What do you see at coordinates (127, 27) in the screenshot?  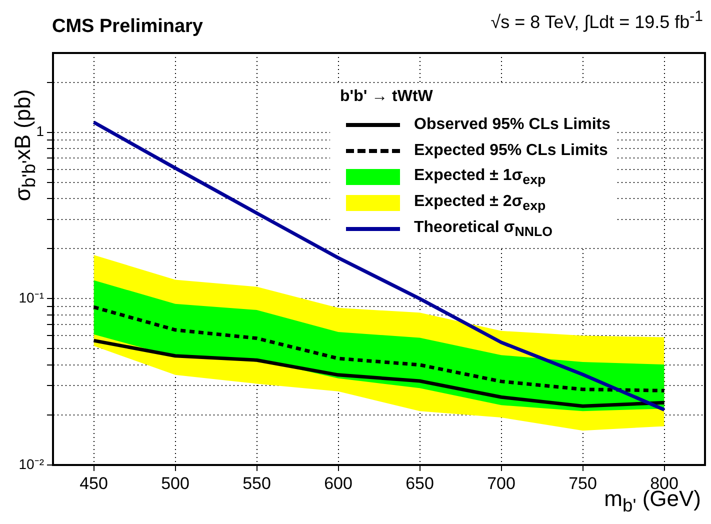 I see `chart-title: CMS Preliminary` at bounding box center [127, 27].